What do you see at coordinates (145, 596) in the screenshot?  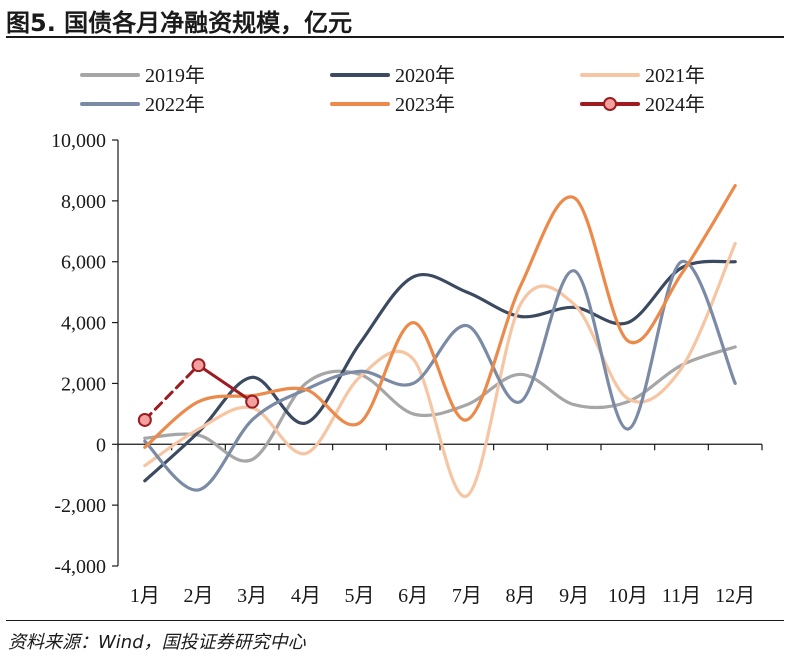 I see `x-tick-label: 1月` at bounding box center [145, 596].